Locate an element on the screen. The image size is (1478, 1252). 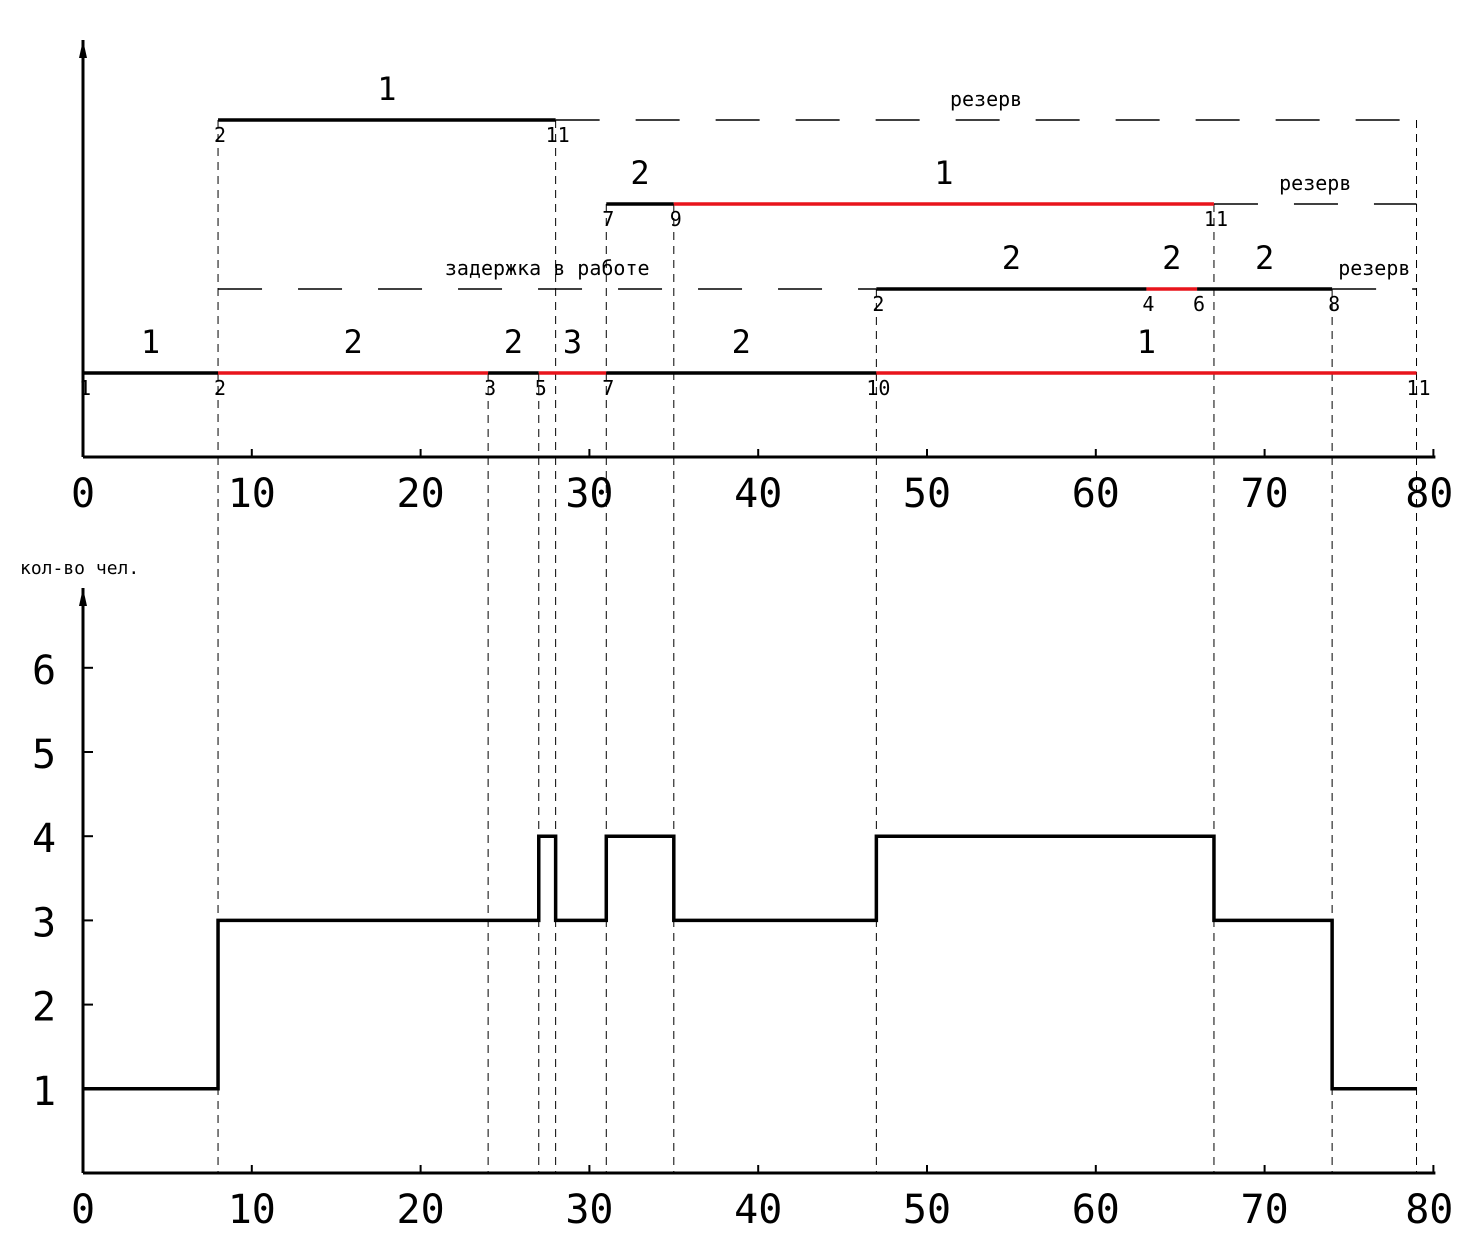
event-number: 4 is located at coordinates (1148, 304).